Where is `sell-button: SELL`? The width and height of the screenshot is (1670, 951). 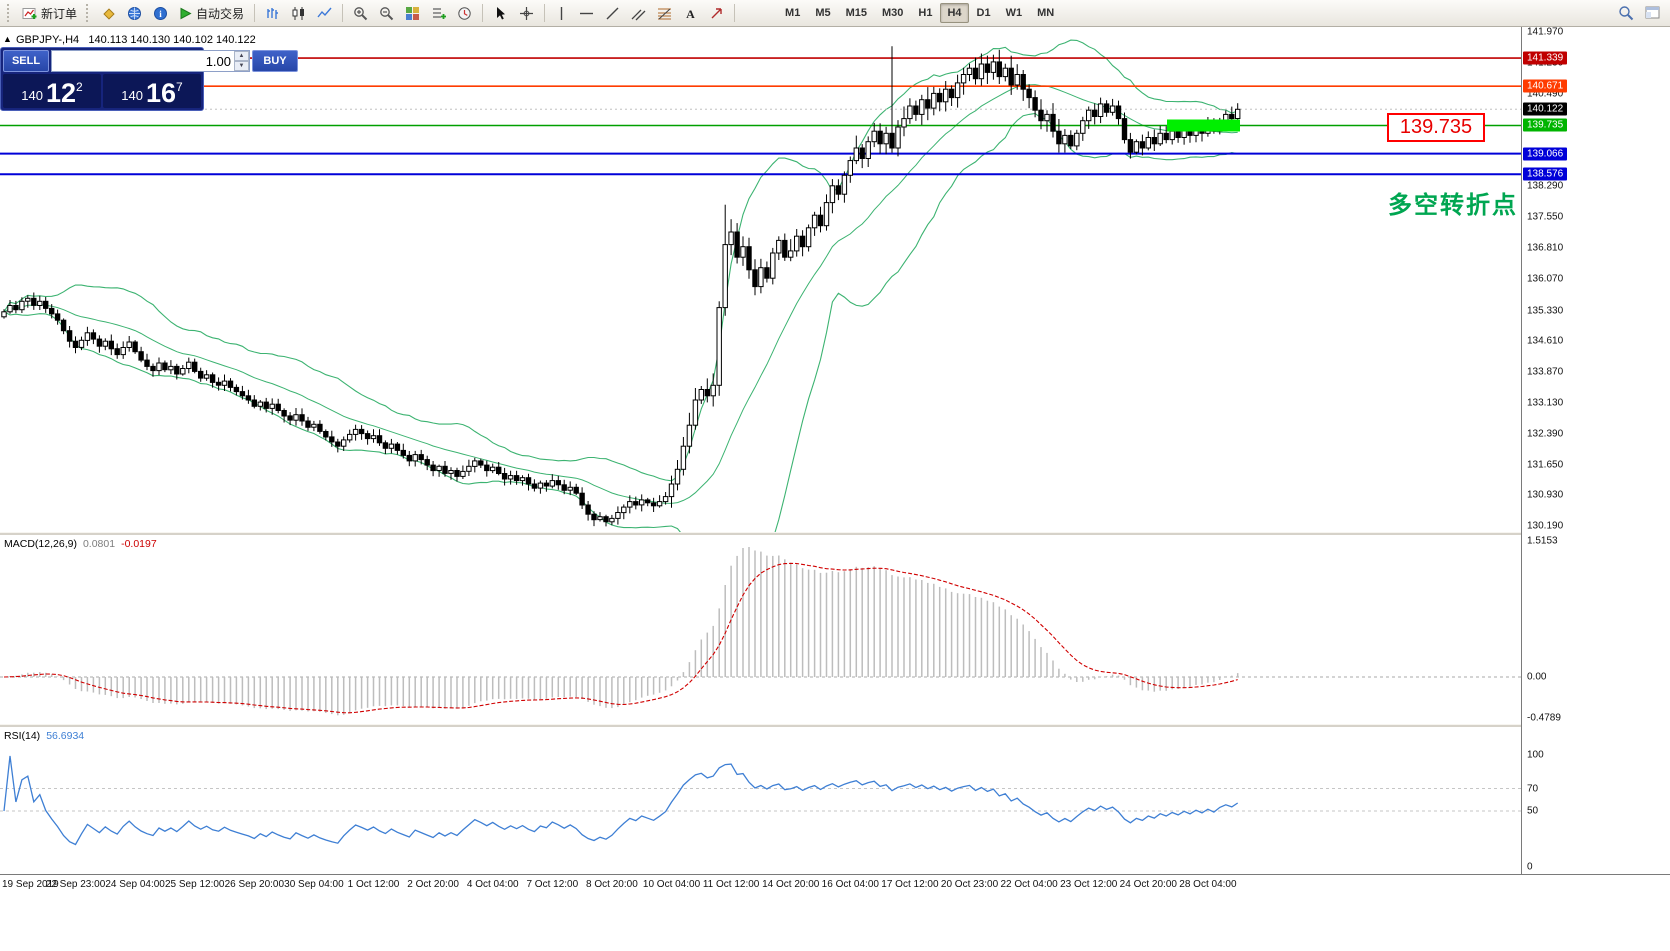
sell-button: SELL is located at coordinates (26, 61).